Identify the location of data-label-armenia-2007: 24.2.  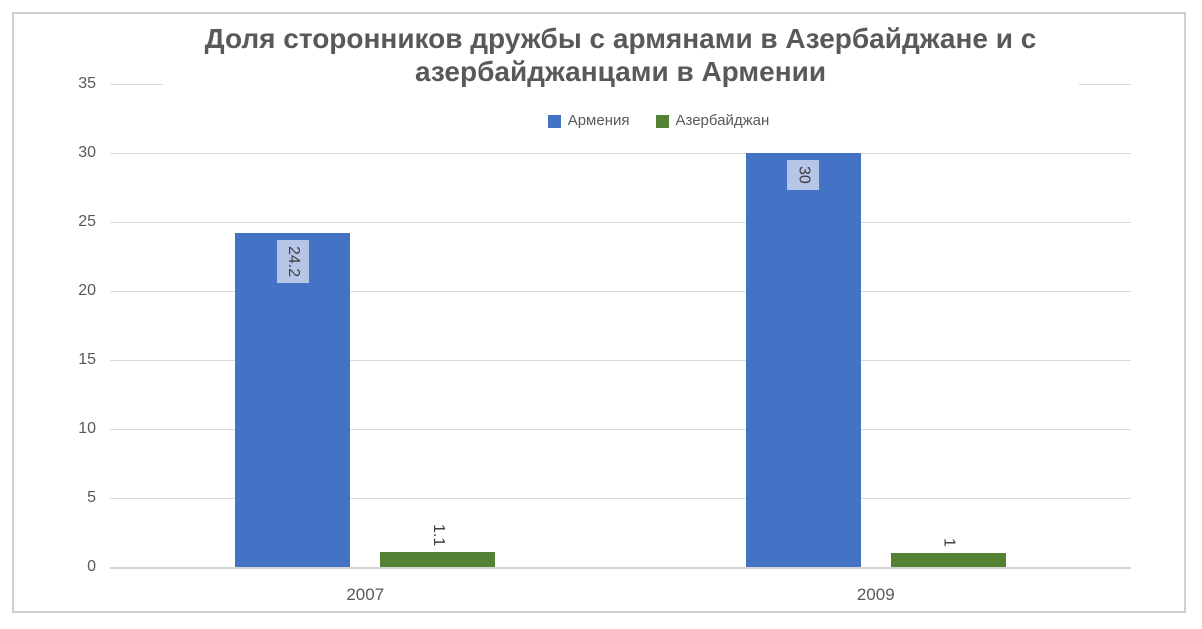
(292, 262).